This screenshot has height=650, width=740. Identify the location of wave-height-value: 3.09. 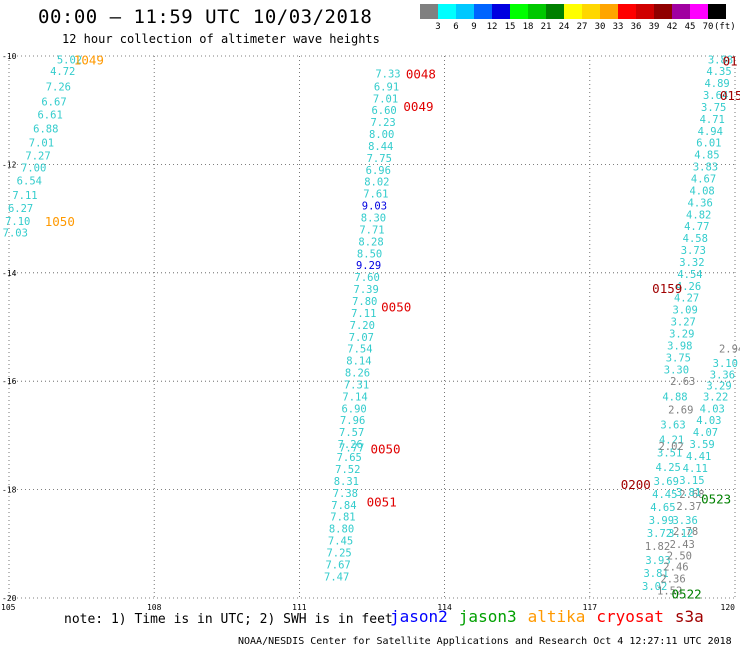
(684, 311).